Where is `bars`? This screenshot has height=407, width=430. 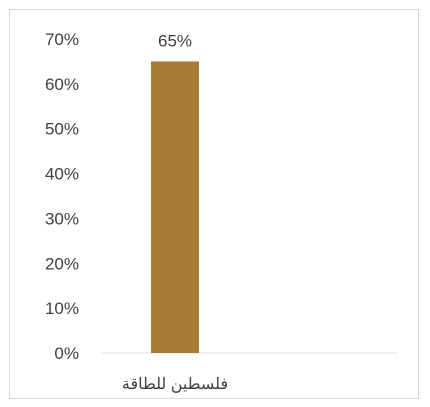 bars is located at coordinates (175, 207).